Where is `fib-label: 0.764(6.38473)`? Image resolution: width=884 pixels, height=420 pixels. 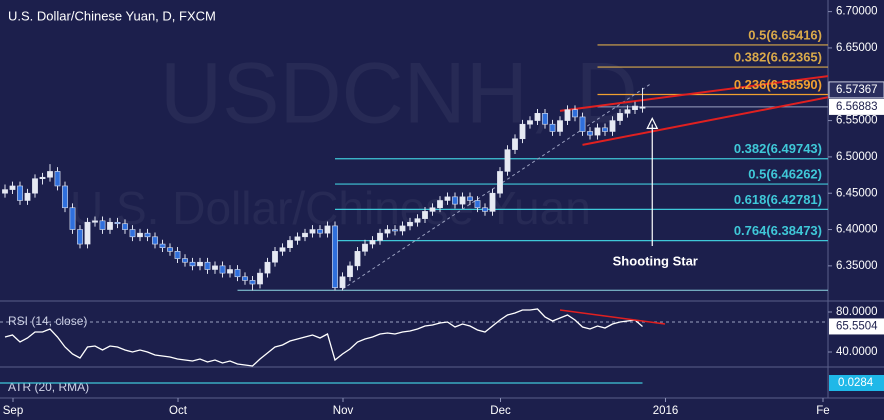
fib-label: 0.764(6.38473) is located at coordinates (778, 230).